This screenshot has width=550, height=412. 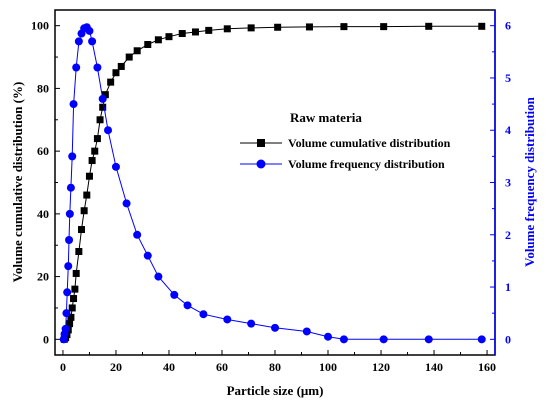 What do you see at coordinates (508, 287) in the screenshot?
I see `y-right-tick-label: 1` at bounding box center [508, 287].